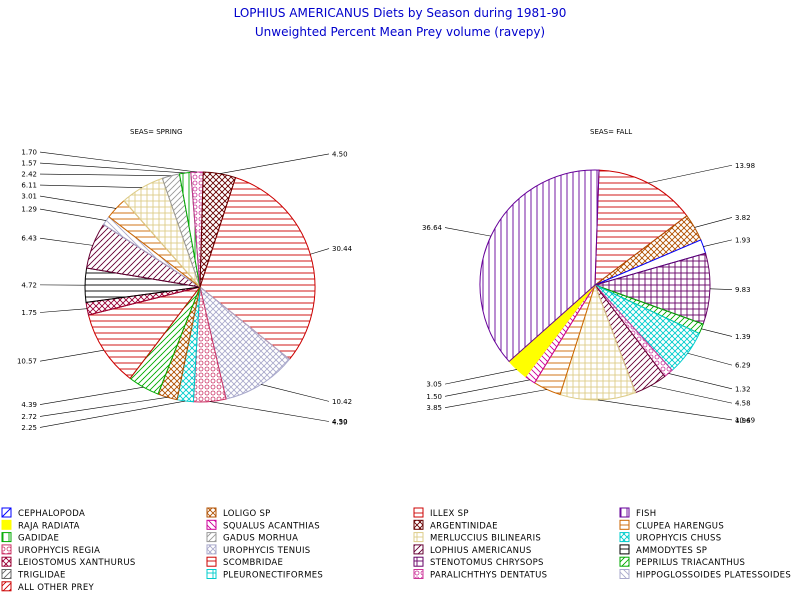 This screenshot has width=800, height=600. What do you see at coordinates (743, 389) in the screenshot?
I see `data-label: 1.32` at bounding box center [743, 389].